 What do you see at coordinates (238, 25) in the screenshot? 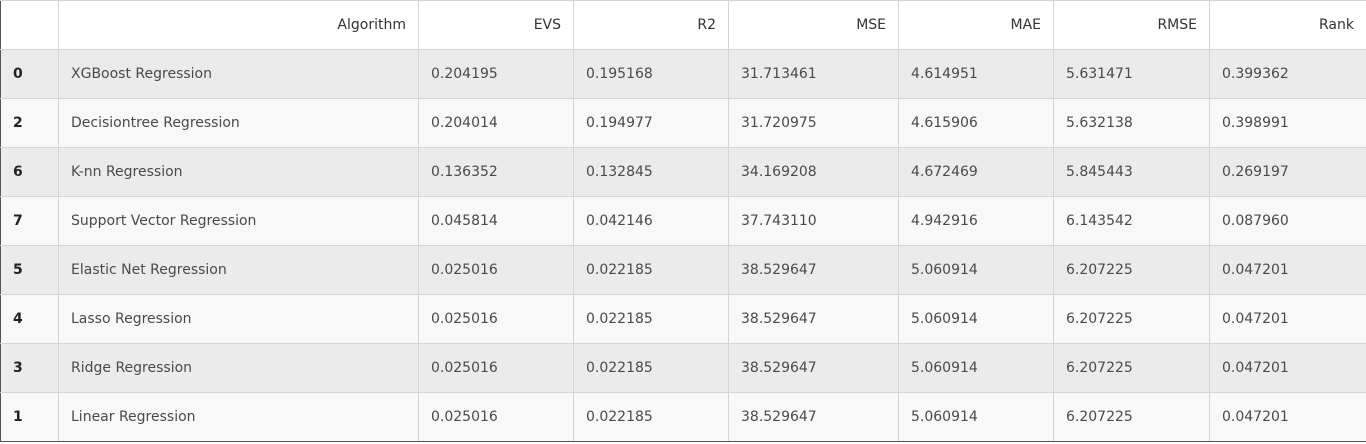
I see `column-header-algorithm: Algorithm` at bounding box center [238, 25].